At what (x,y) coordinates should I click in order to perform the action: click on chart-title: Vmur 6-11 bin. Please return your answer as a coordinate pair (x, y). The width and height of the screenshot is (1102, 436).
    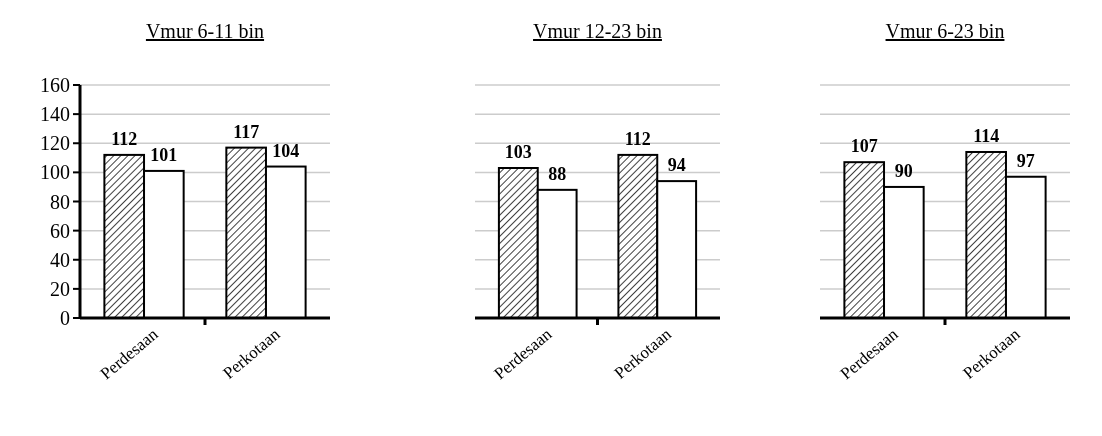
    Looking at the image, I should click on (205, 31).